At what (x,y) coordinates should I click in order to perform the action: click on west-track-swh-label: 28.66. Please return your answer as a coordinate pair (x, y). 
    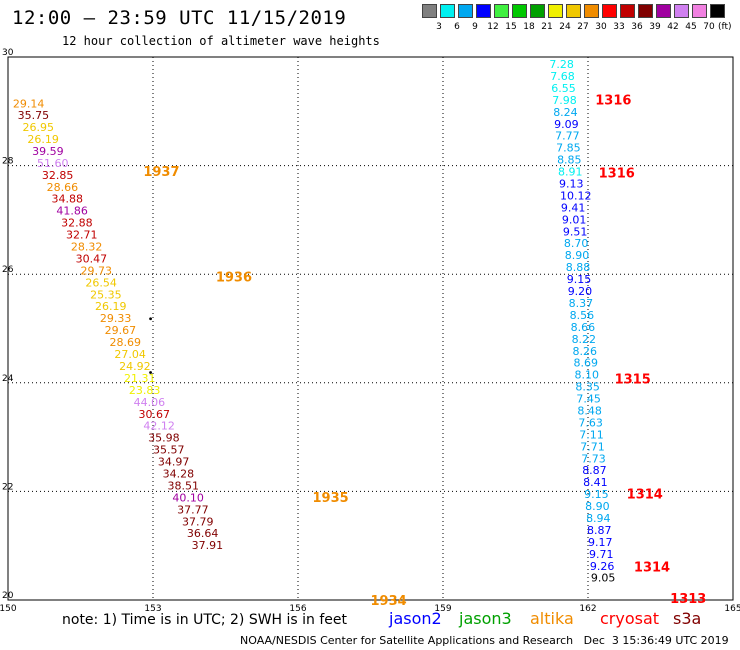
    Looking at the image, I should click on (63, 187).